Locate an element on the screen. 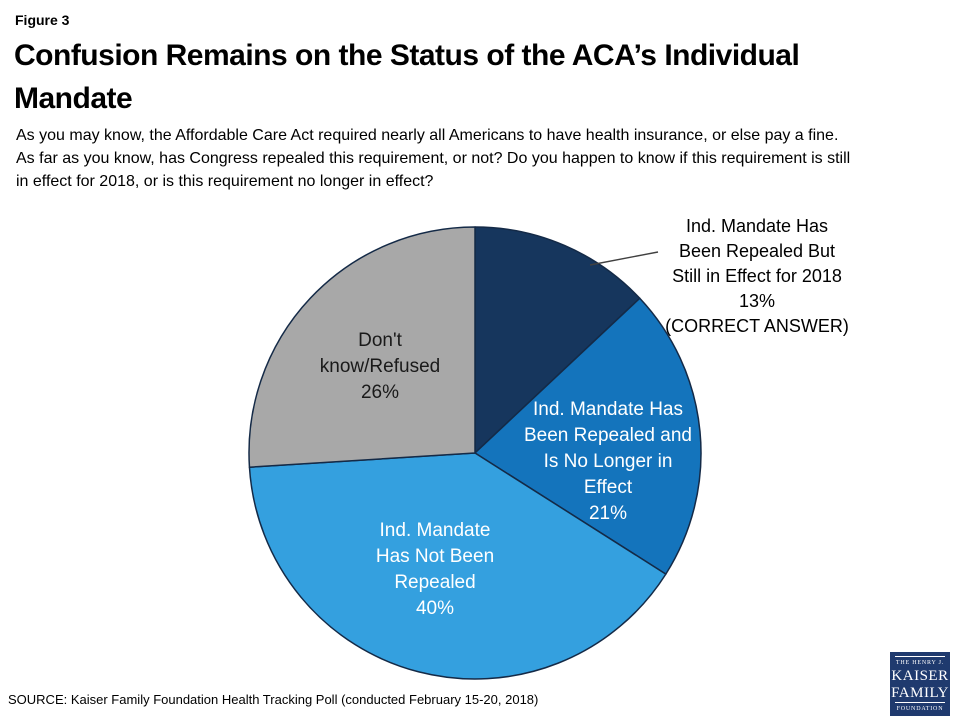  slice-label-not-repealed: Ind. Mandate Has Not Been Repealed 40% is located at coordinates (435, 569).